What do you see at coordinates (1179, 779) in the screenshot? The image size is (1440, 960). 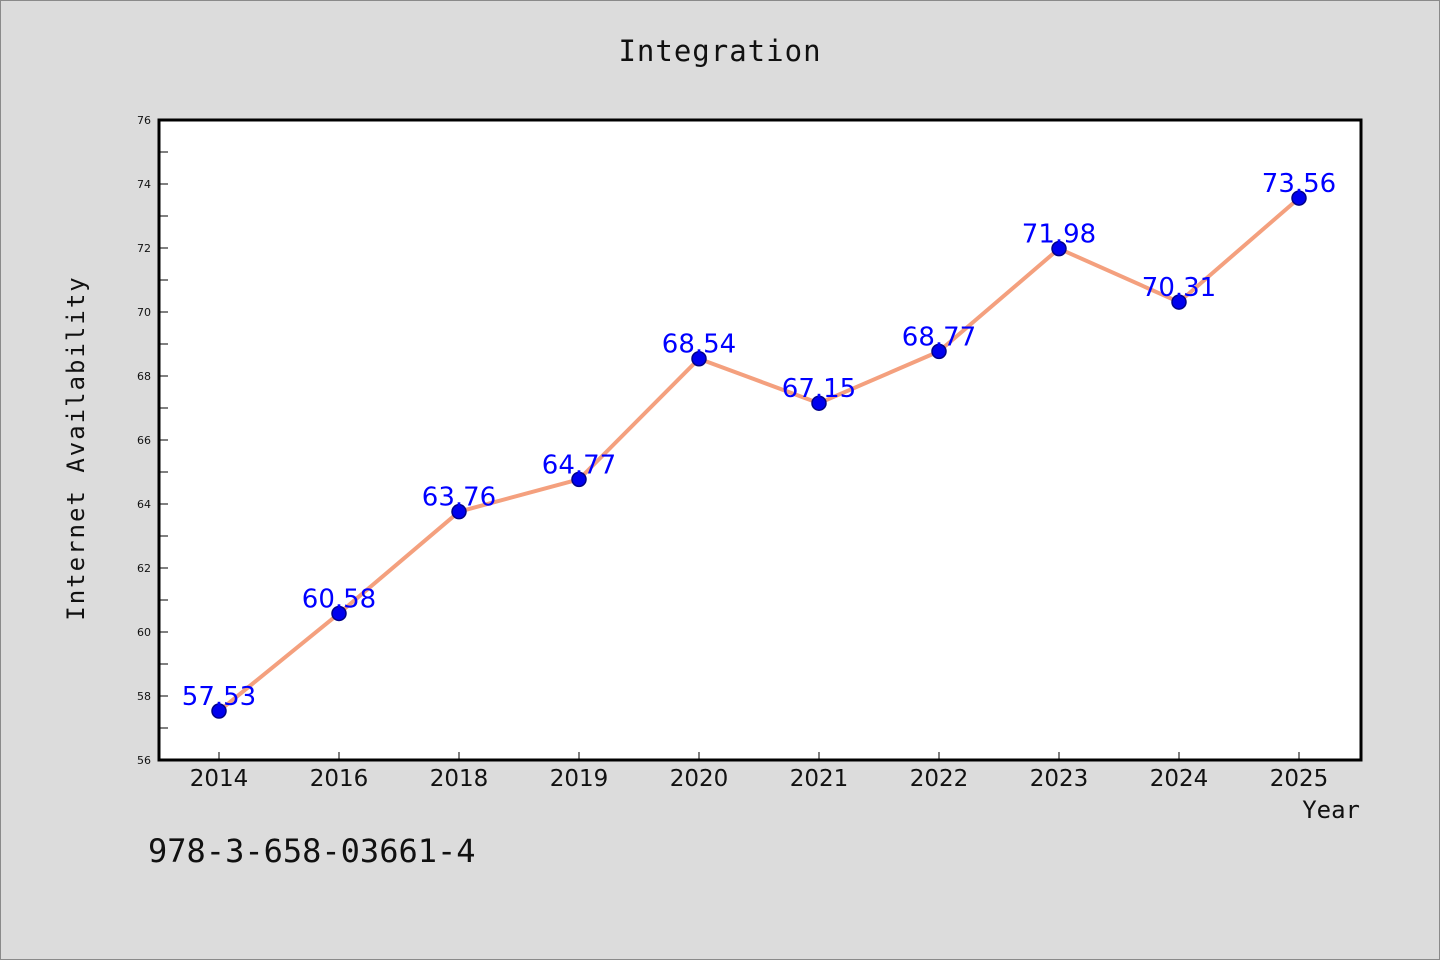 I see `x-tick-label: 2024` at bounding box center [1179, 779].